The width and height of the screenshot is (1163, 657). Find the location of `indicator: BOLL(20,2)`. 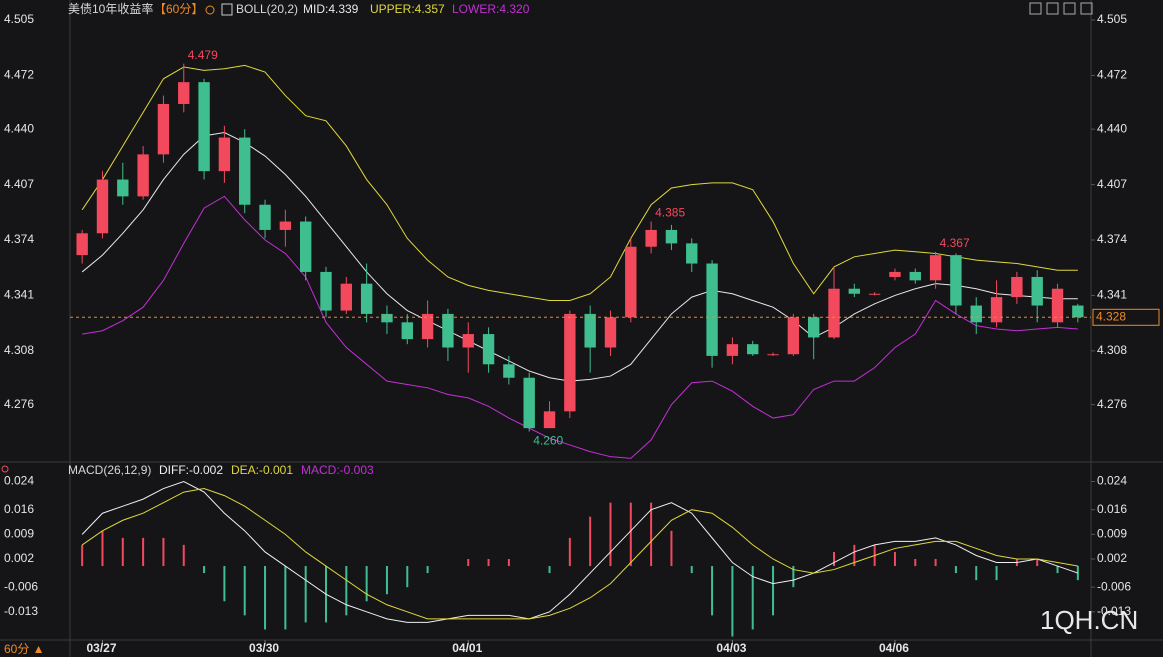

indicator: BOLL(20,2) is located at coordinates (267, 9).